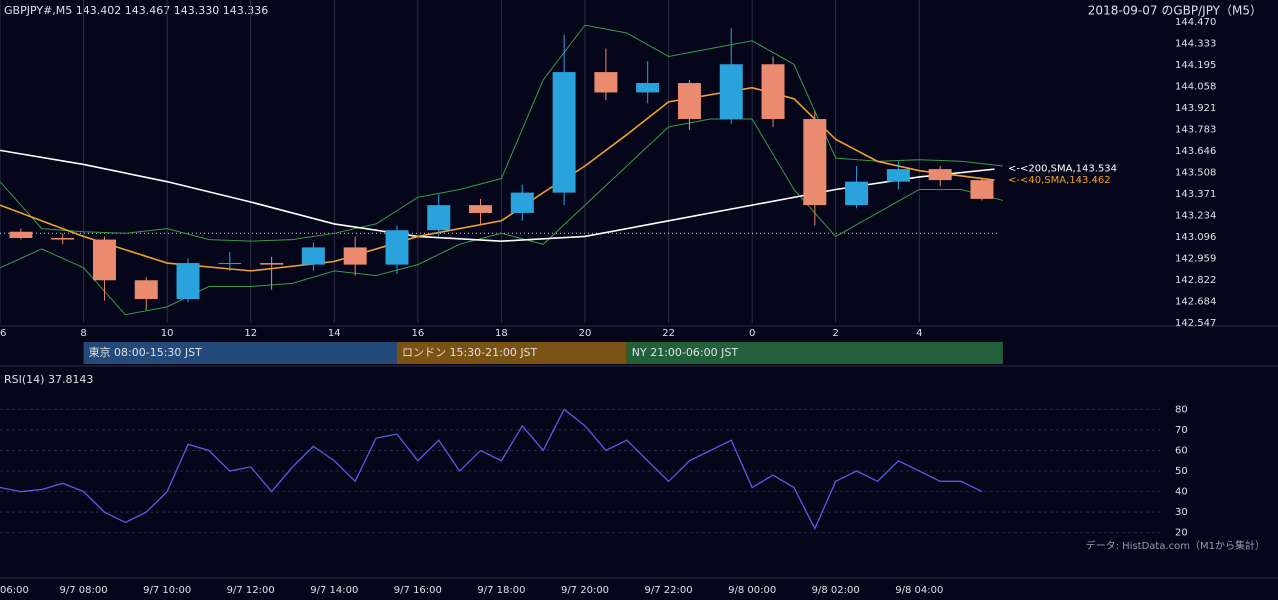 The image size is (1278, 600). Describe the element at coordinates (669, 590) in the screenshot. I see `x-tick-label: 9/7 22:00` at that location.